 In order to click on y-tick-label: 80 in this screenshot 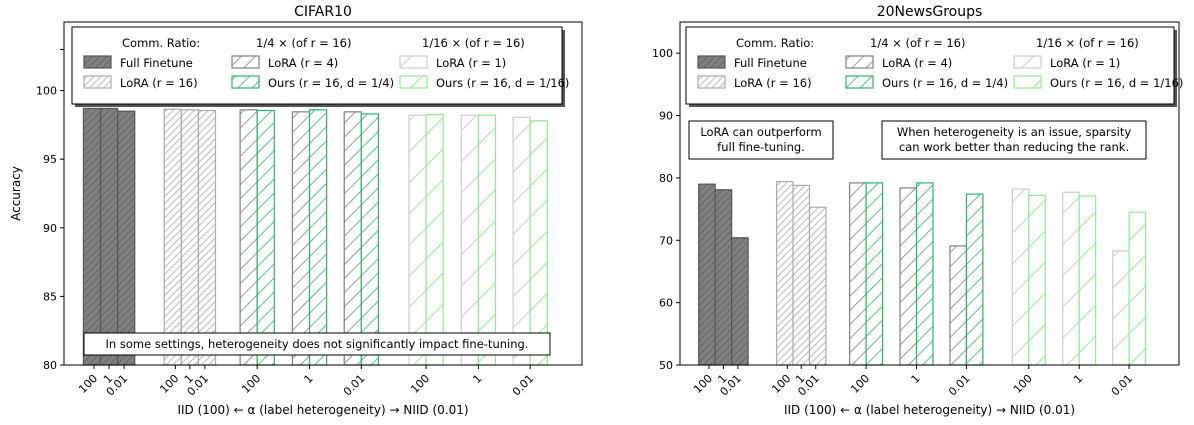, I will do `click(50, 365)`.